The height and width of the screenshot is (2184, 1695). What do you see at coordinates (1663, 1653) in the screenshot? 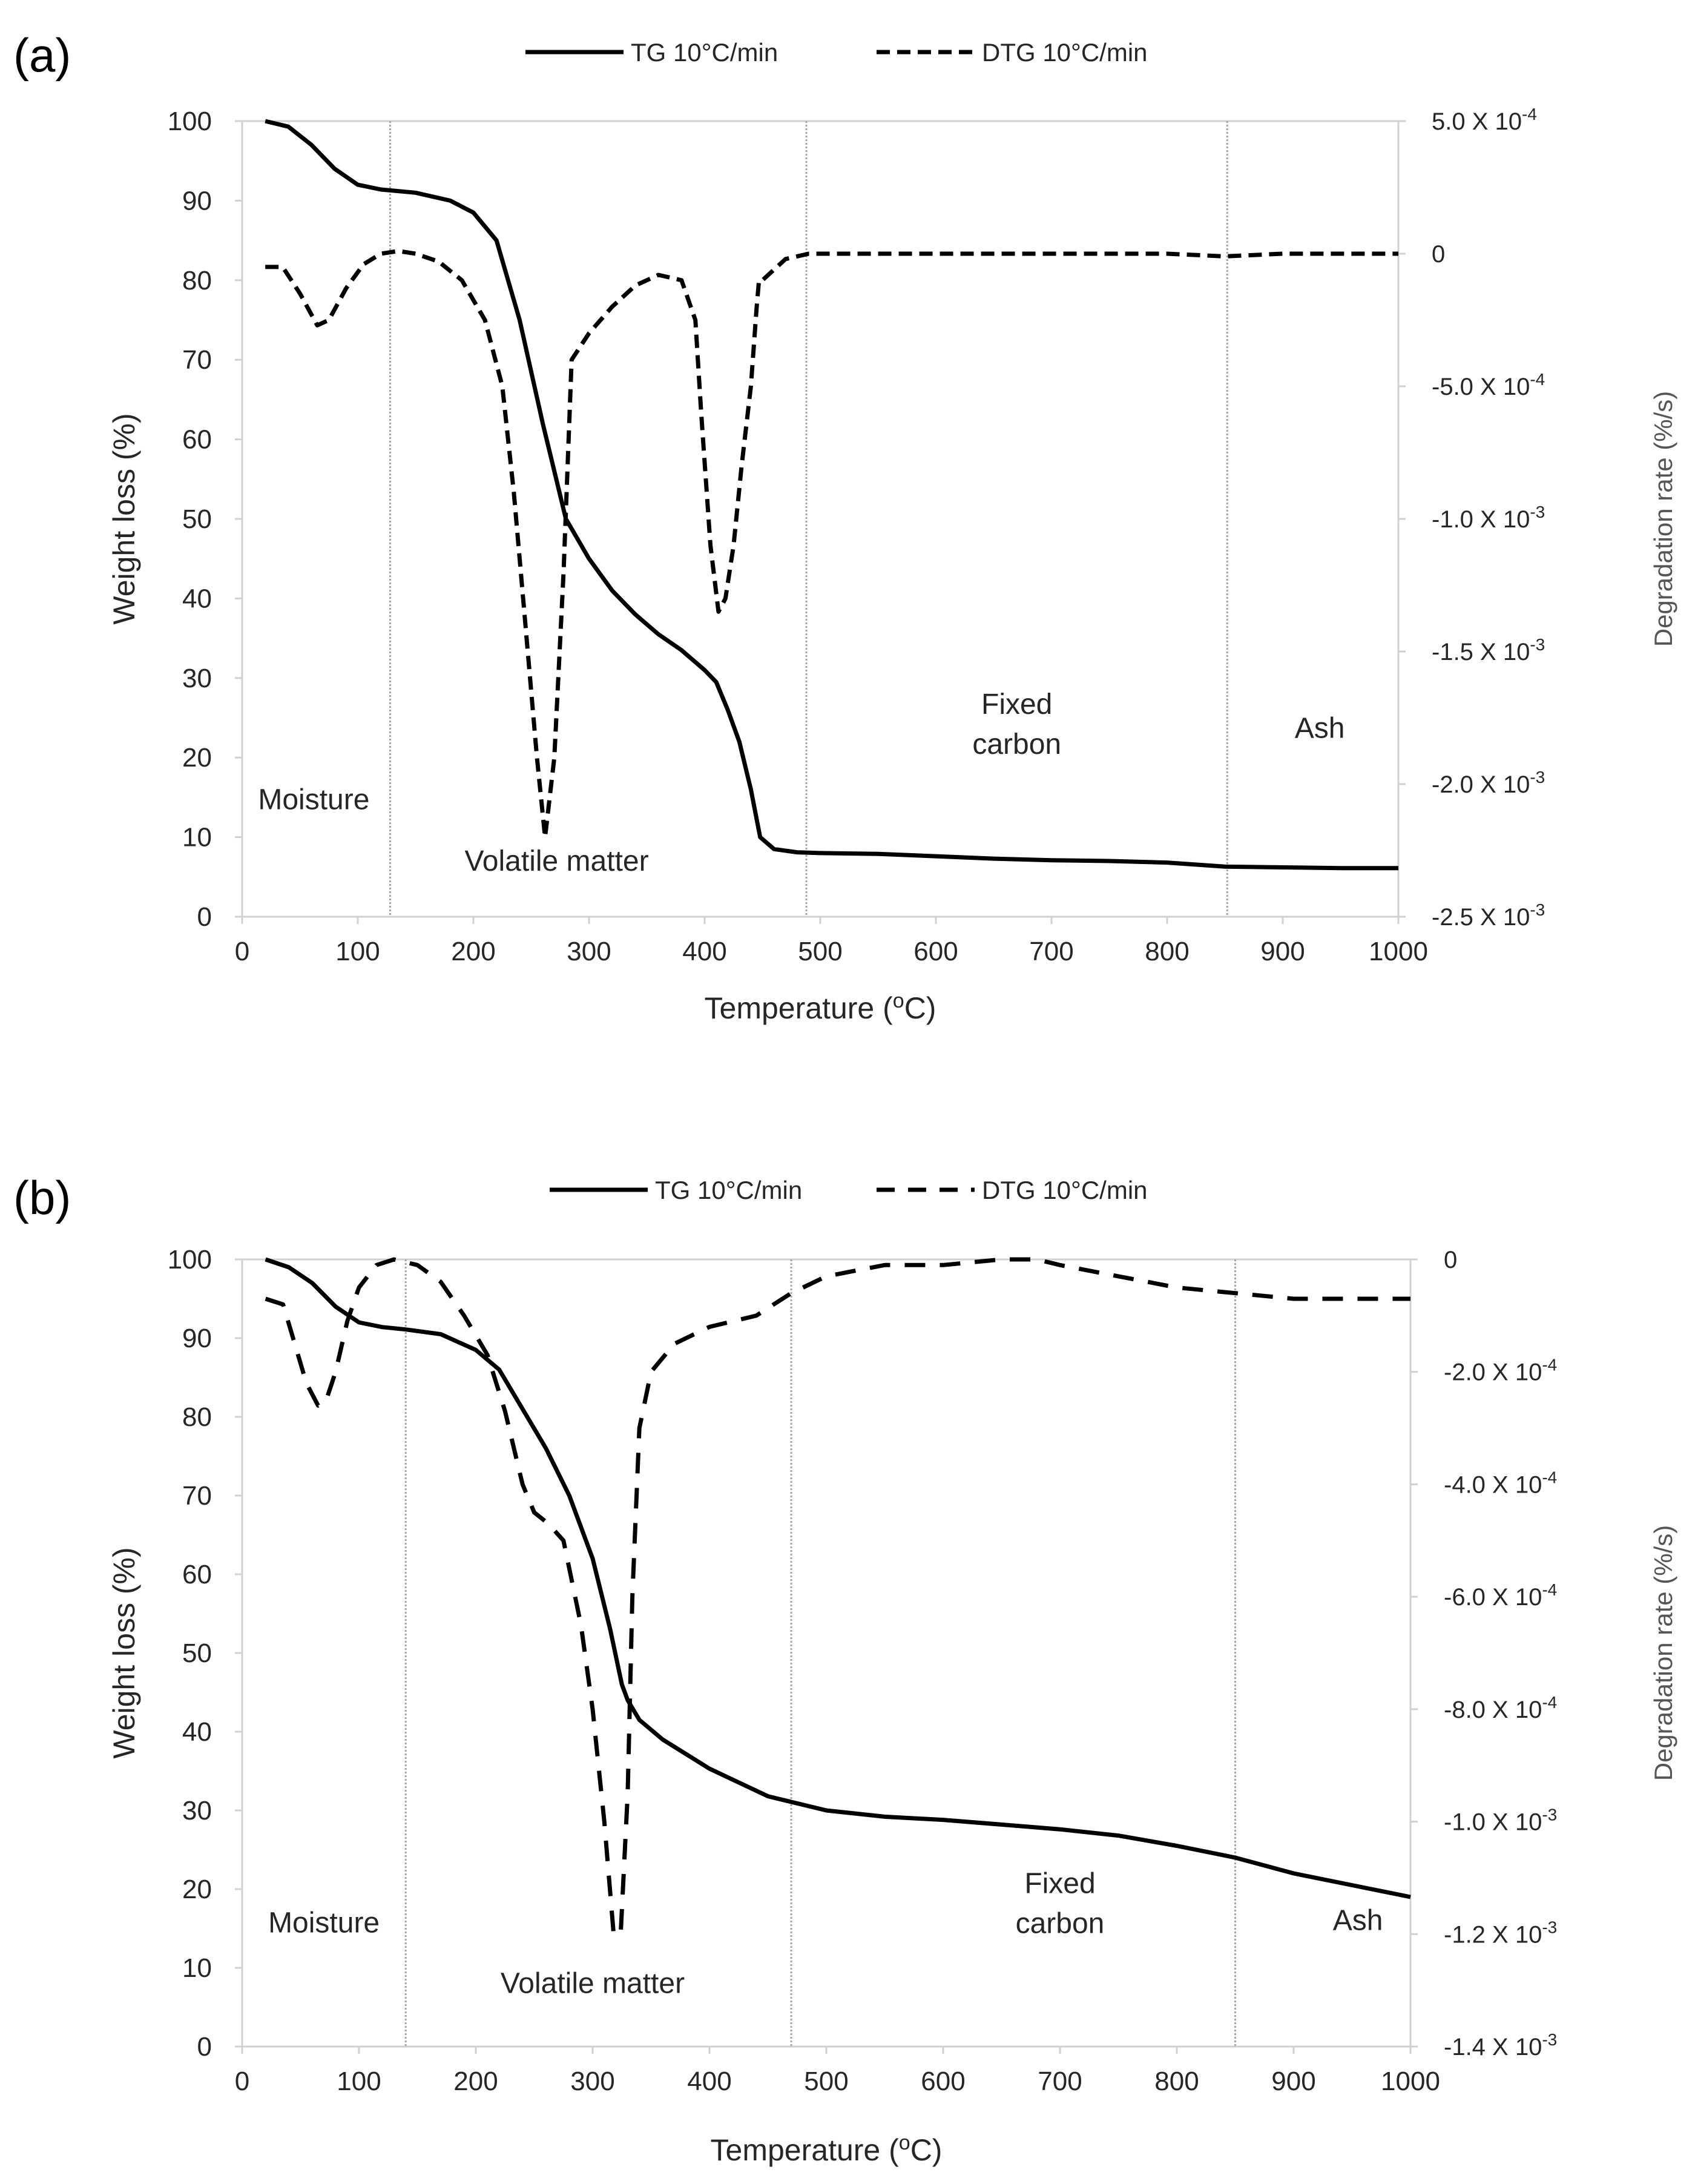
I see `panel-b-y2-axis-title: Degradation rate (%/s)` at bounding box center [1663, 1653].